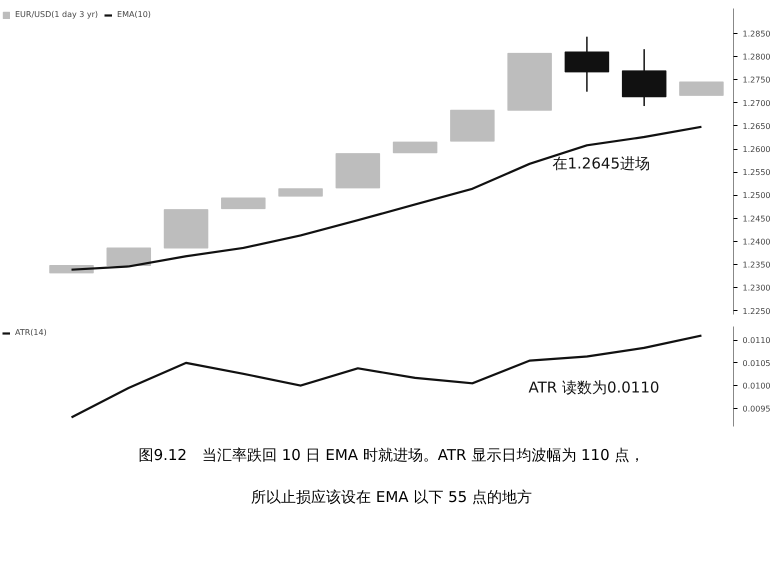 This screenshot has width=773, height=580. I want to click on line-series, so click(386, 376).